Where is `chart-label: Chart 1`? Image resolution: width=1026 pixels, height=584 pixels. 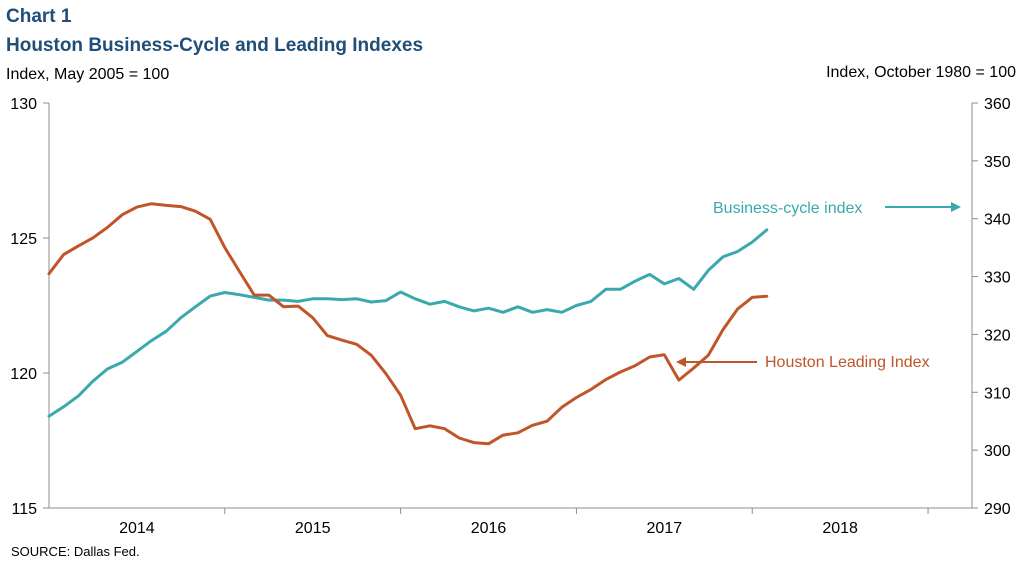 chart-label: Chart 1 is located at coordinates (39, 16).